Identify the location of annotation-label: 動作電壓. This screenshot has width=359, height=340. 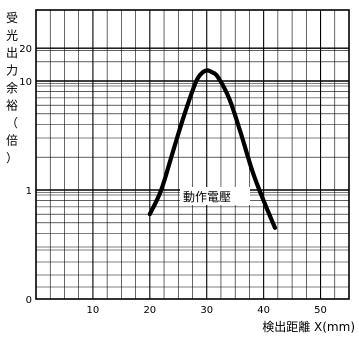
(207, 197).